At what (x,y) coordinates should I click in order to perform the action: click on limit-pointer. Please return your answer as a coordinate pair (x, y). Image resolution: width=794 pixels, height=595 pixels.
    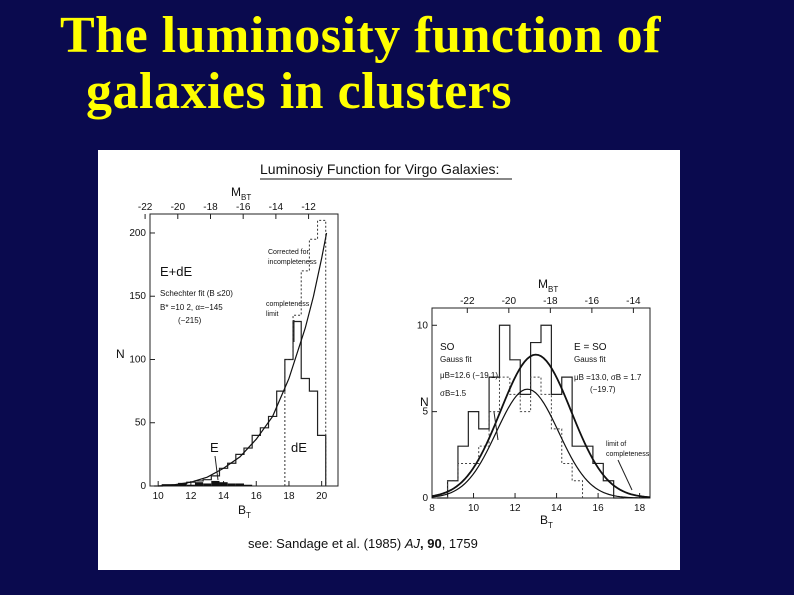
    Looking at the image, I should click on (625, 475).